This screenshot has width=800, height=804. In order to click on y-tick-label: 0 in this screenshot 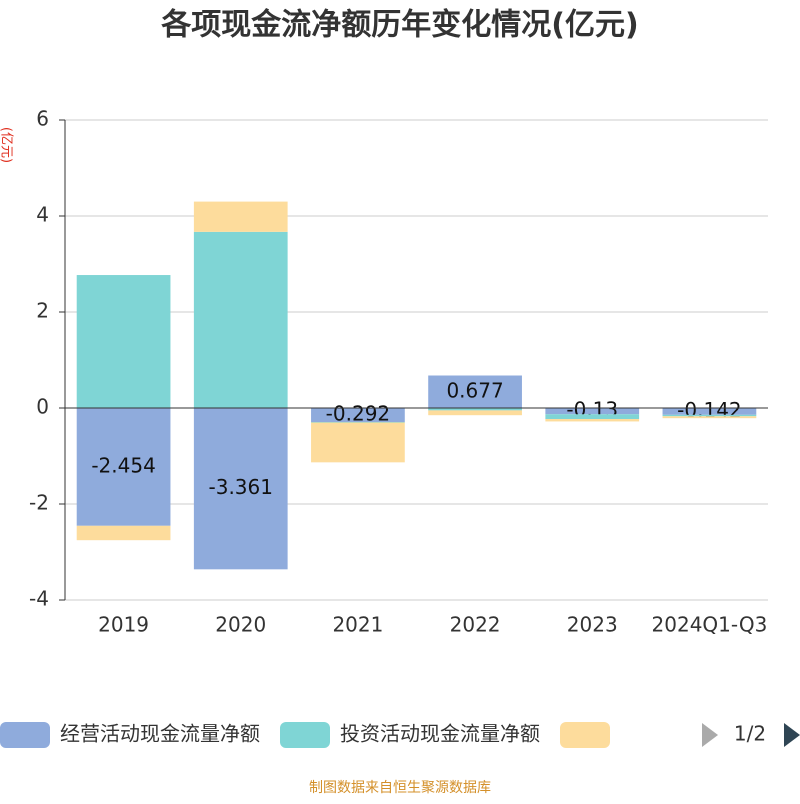, I will do `click(42, 407)`.